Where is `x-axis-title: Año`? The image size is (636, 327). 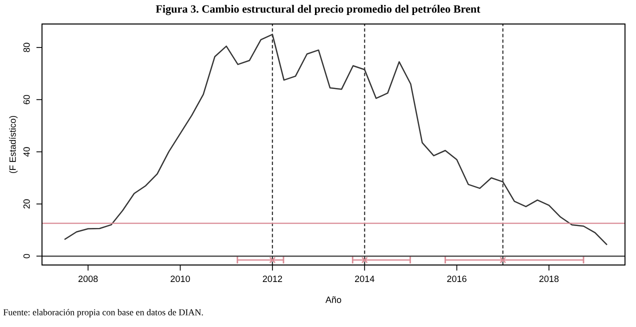 x-axis-title: Año is located at coordinates (333, 299).